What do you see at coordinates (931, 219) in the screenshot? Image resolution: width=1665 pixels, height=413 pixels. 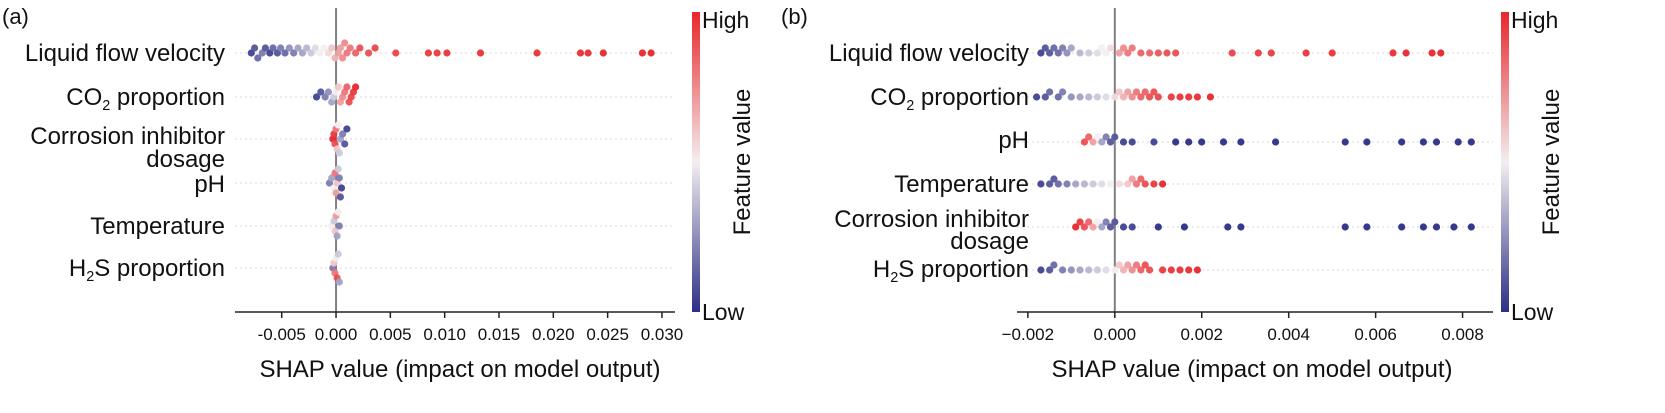 I see `feature-label: Corrosion inhibitor` at bounding box center [931, 219].